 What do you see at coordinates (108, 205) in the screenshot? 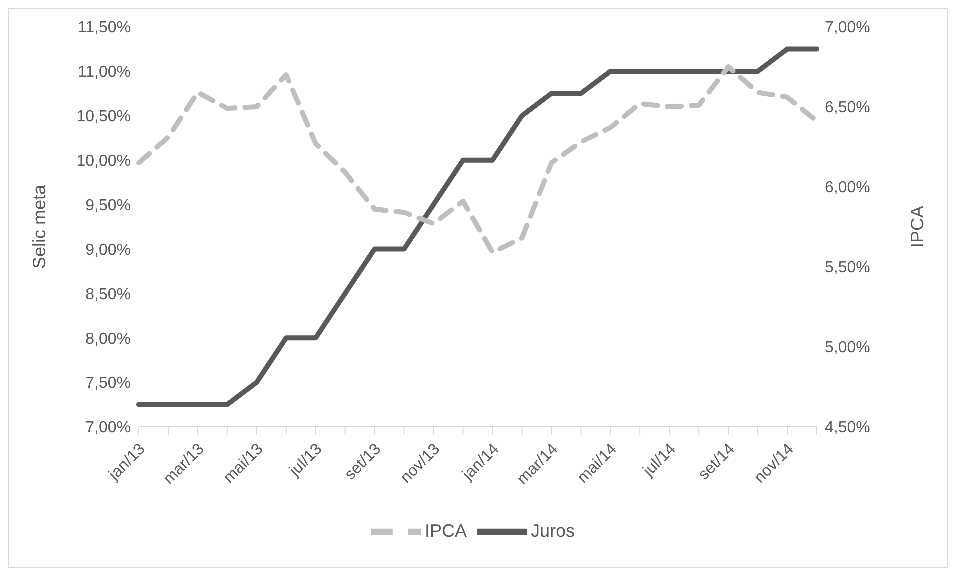
I see `y-tick-label: 9,50%` at bounding box center [108, 205].